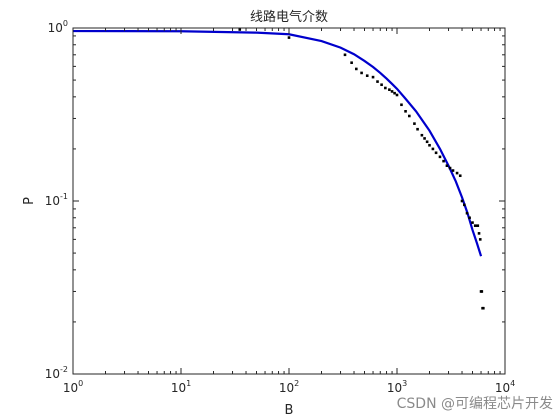  I want to click on x-axis-label: B, so click(289, 410).